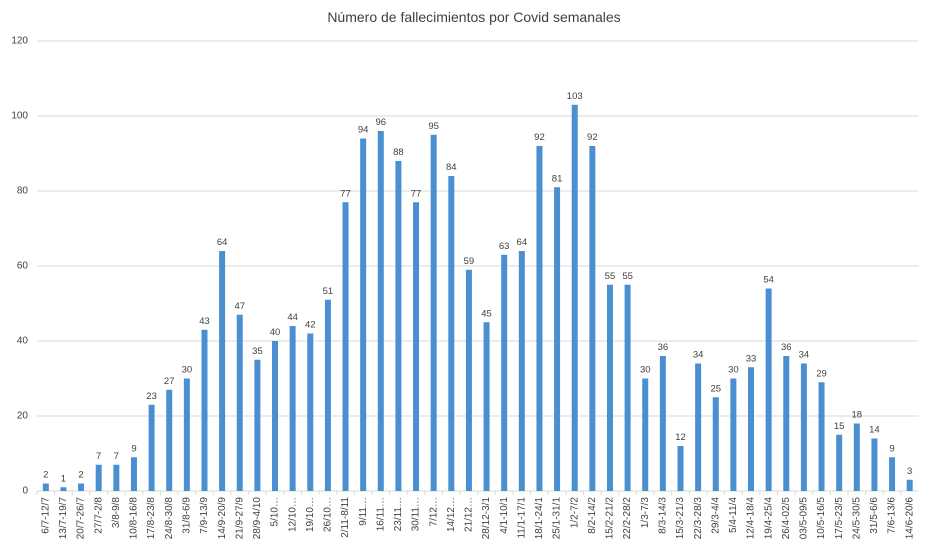 The height and width of the screenshot is (549, 926). I want to click on value-label: 25, so click(715, 388).